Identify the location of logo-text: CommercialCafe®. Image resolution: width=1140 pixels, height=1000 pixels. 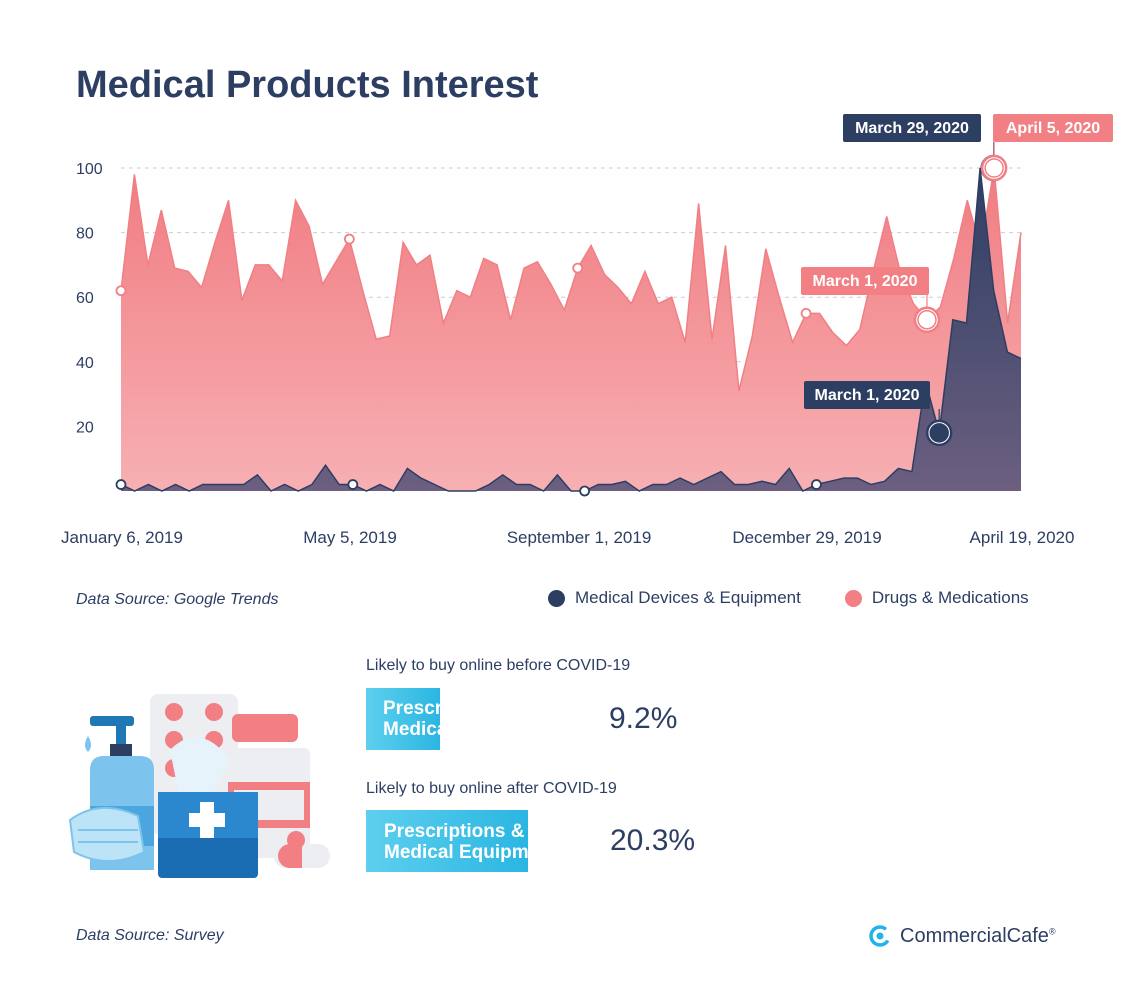
(978, 935).